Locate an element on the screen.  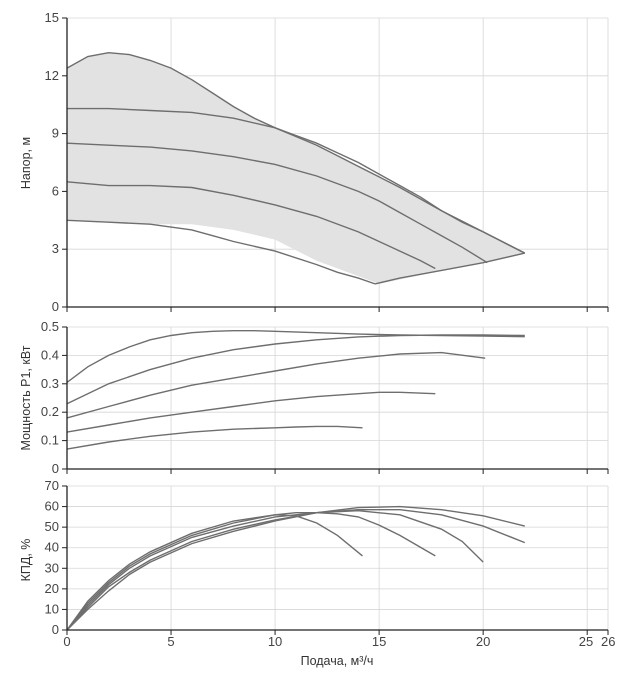
efficiency-y-tick-label: 30 is located at coordinates (52, 567).